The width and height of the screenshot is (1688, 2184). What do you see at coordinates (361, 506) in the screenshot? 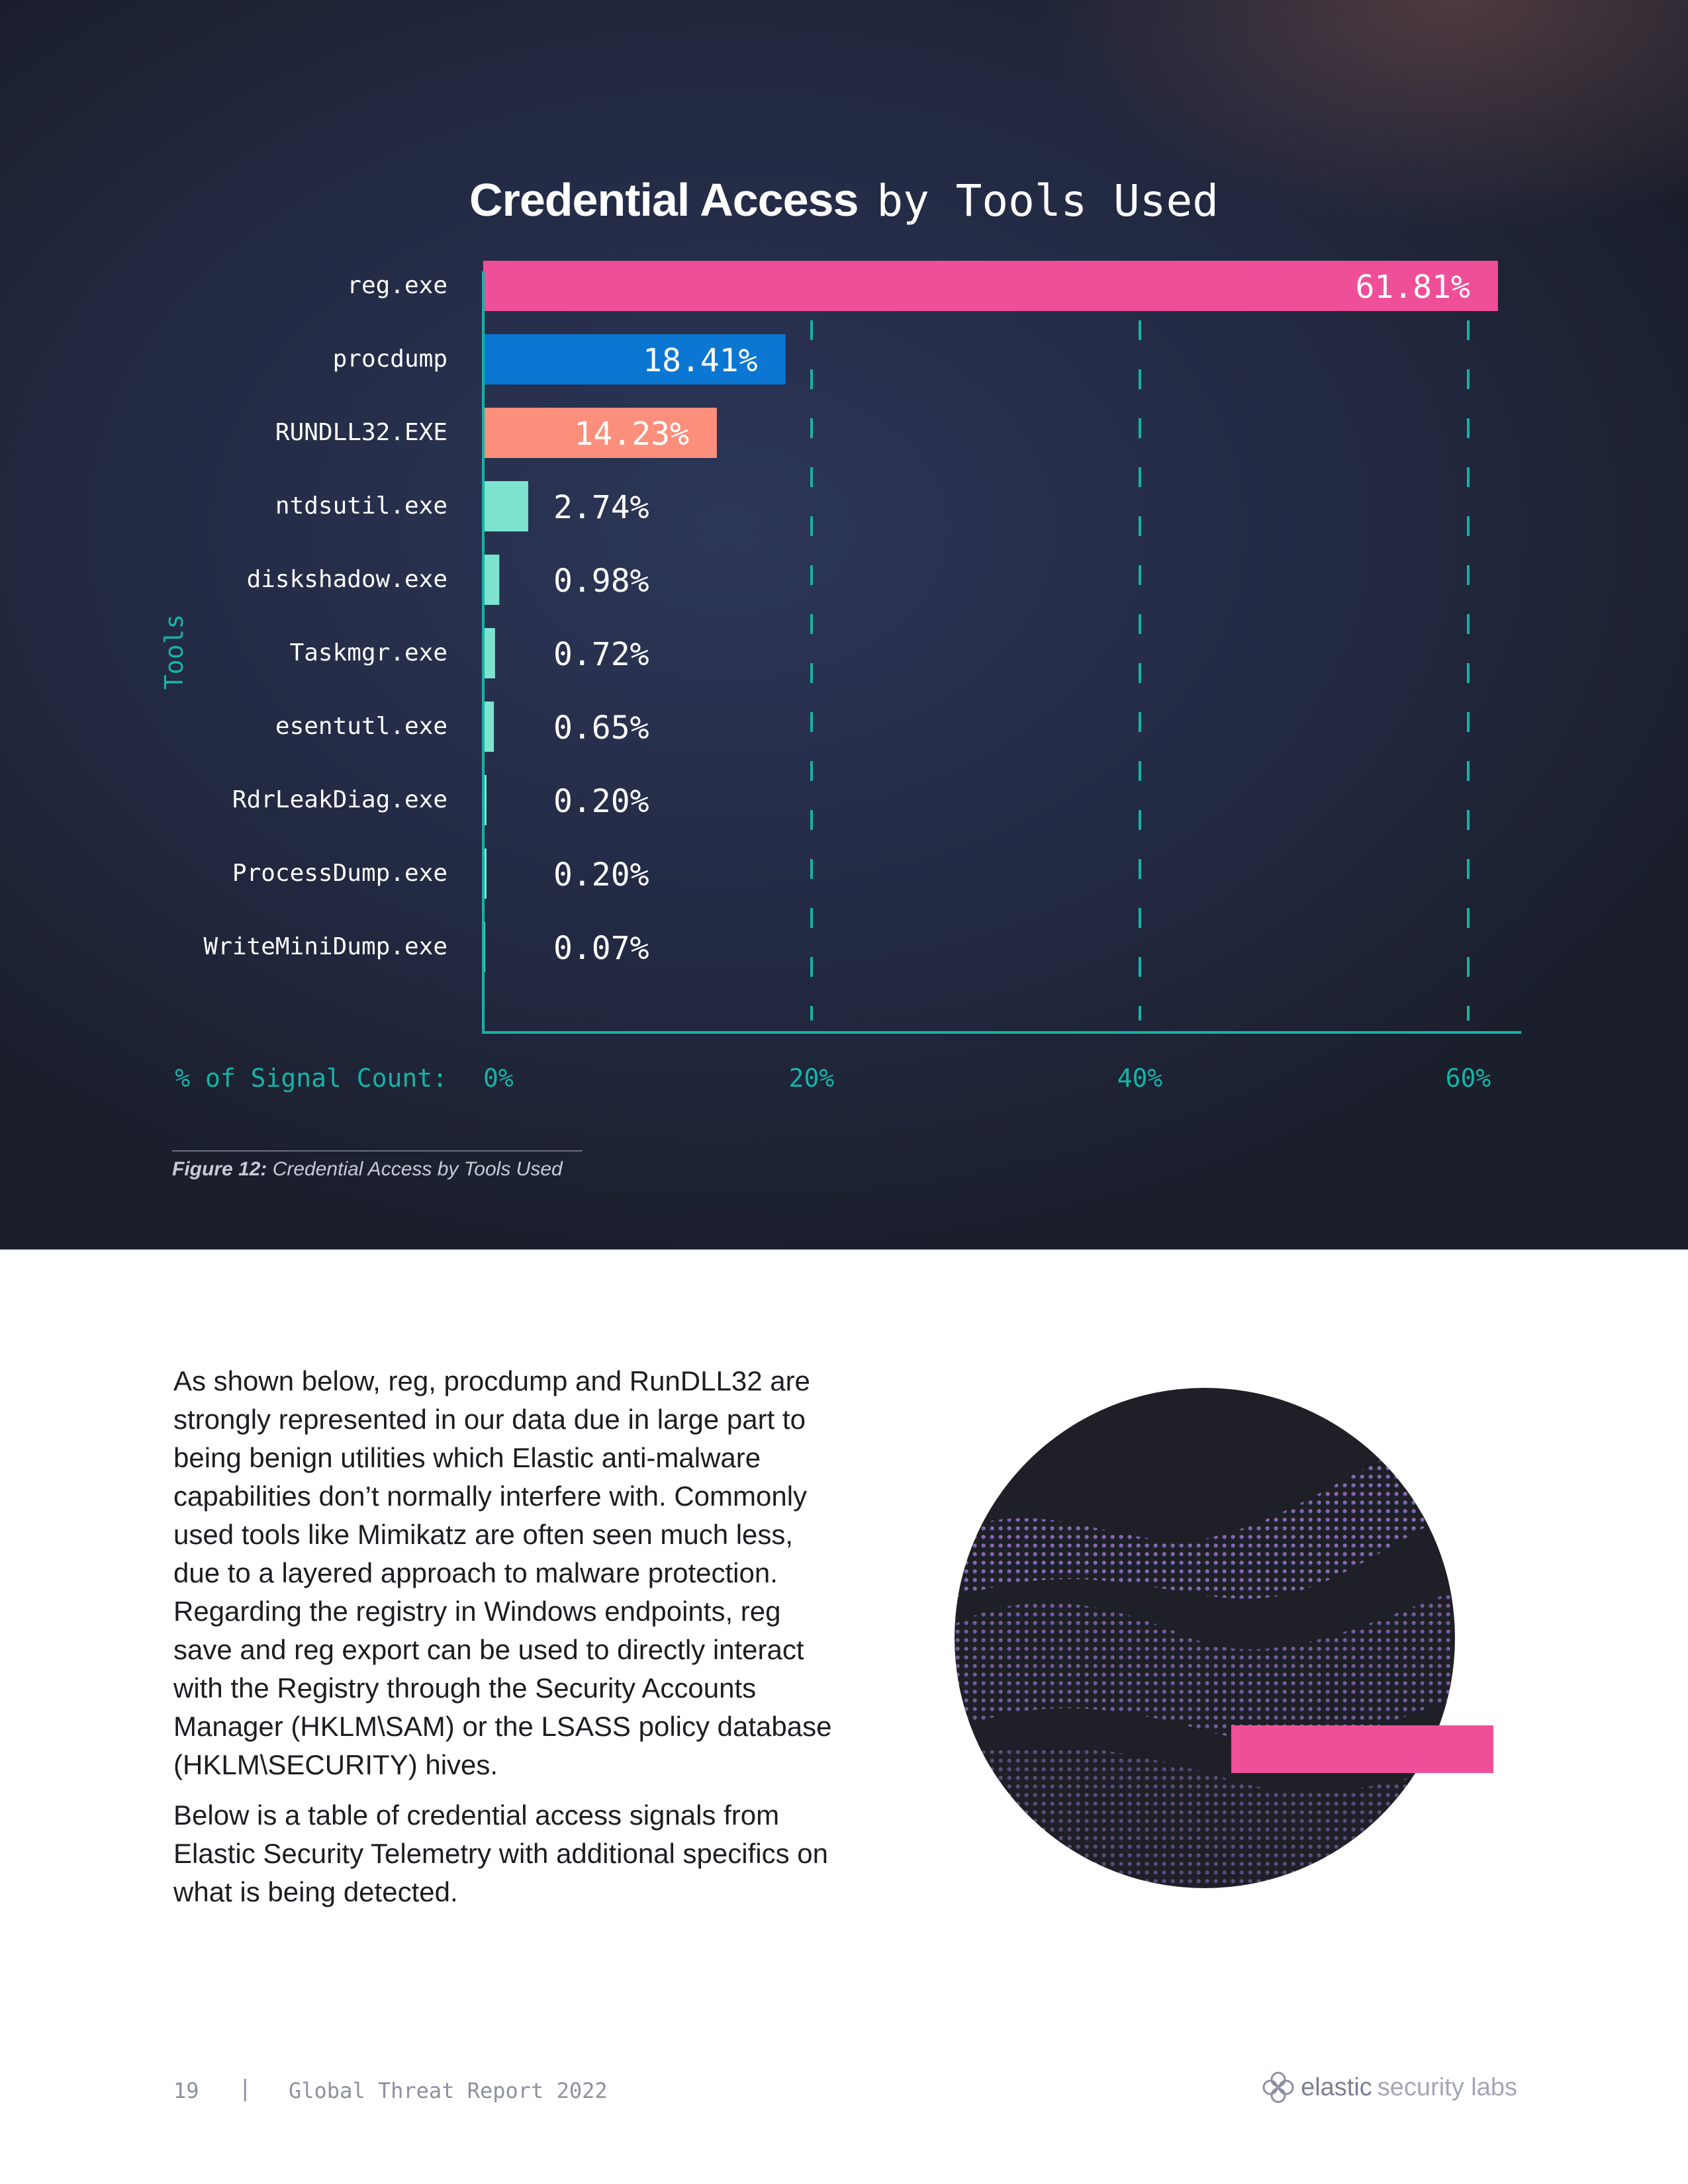
I see `category-label: ntdsutil.exe` at bounding box center [361, 506].